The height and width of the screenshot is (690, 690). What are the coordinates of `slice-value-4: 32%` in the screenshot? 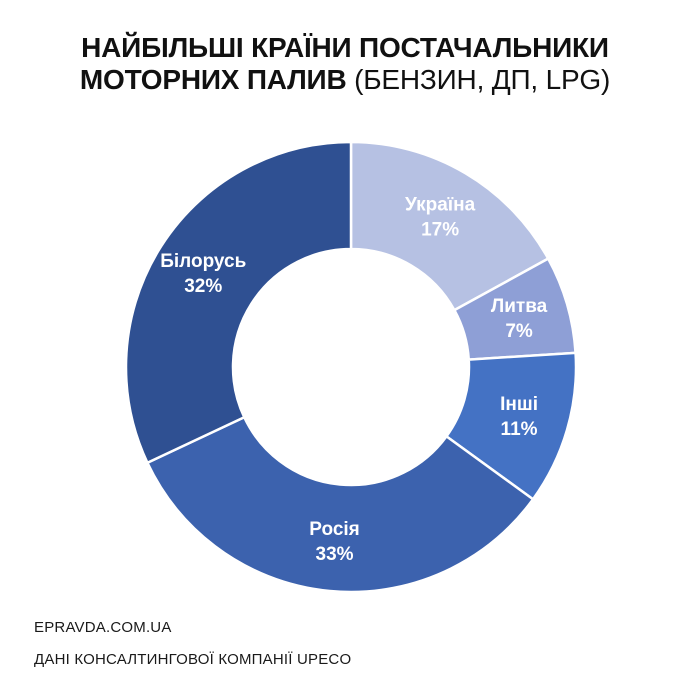 It's located at (203, 286).